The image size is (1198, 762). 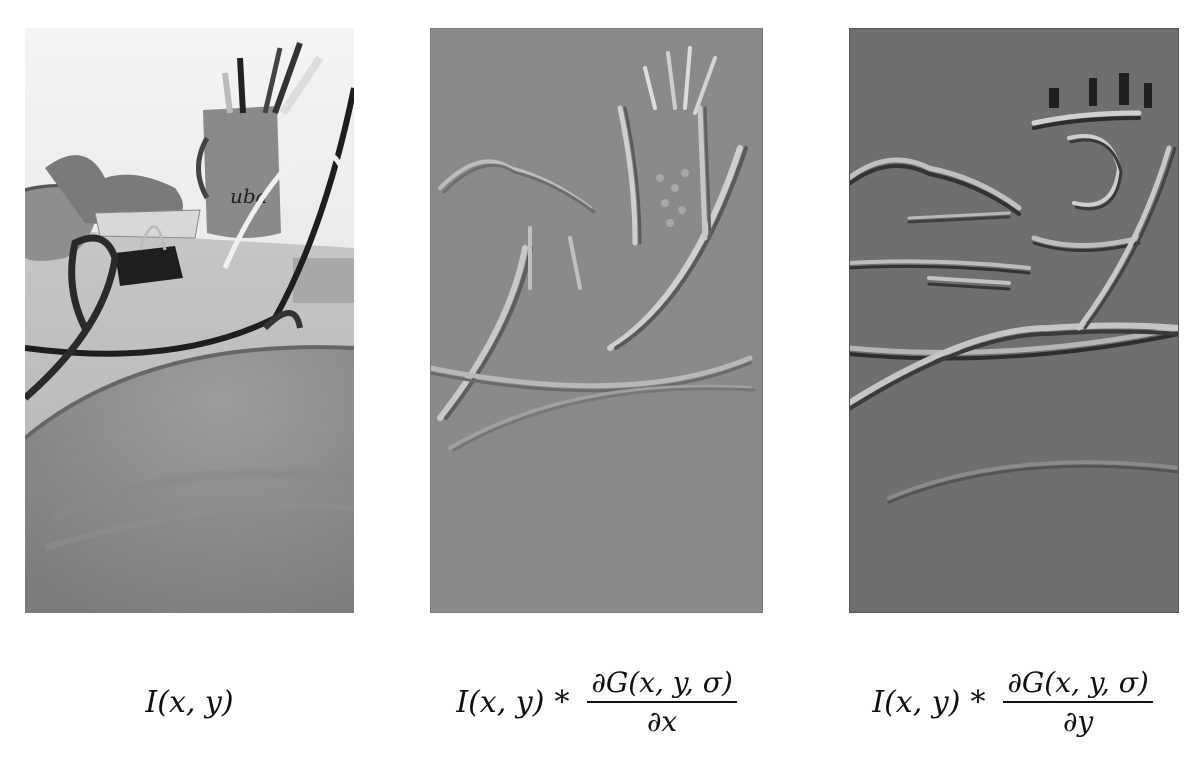 I want to click on caption-dx-operator: *, so click(x=562, y=702).